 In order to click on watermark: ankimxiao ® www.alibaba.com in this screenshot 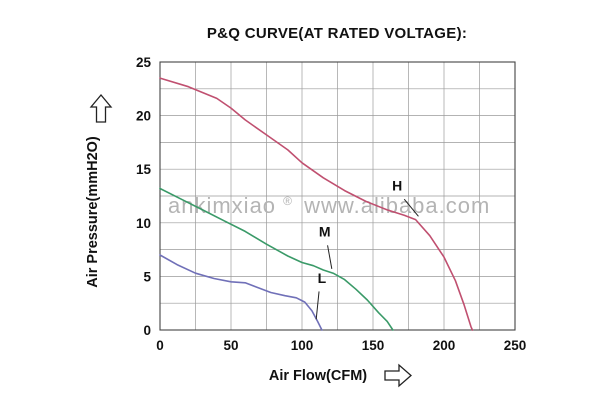, I will do `click(329, 201)`.